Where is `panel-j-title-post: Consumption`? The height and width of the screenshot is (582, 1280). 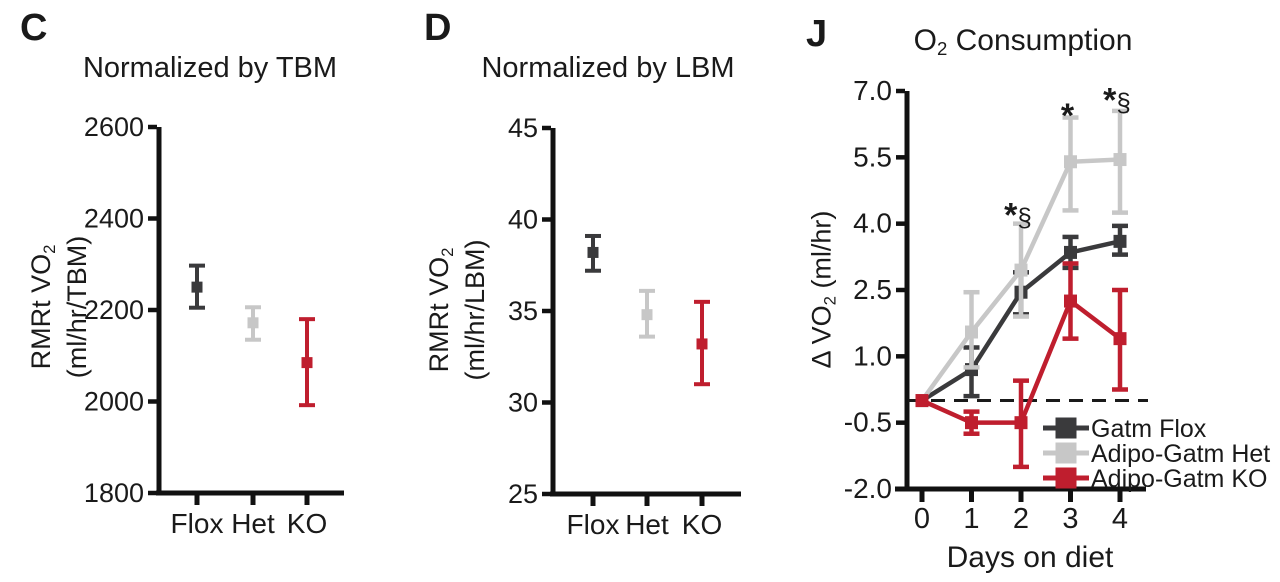 panel-j-title-post: Consumption is located at coordinates (1040, 40).